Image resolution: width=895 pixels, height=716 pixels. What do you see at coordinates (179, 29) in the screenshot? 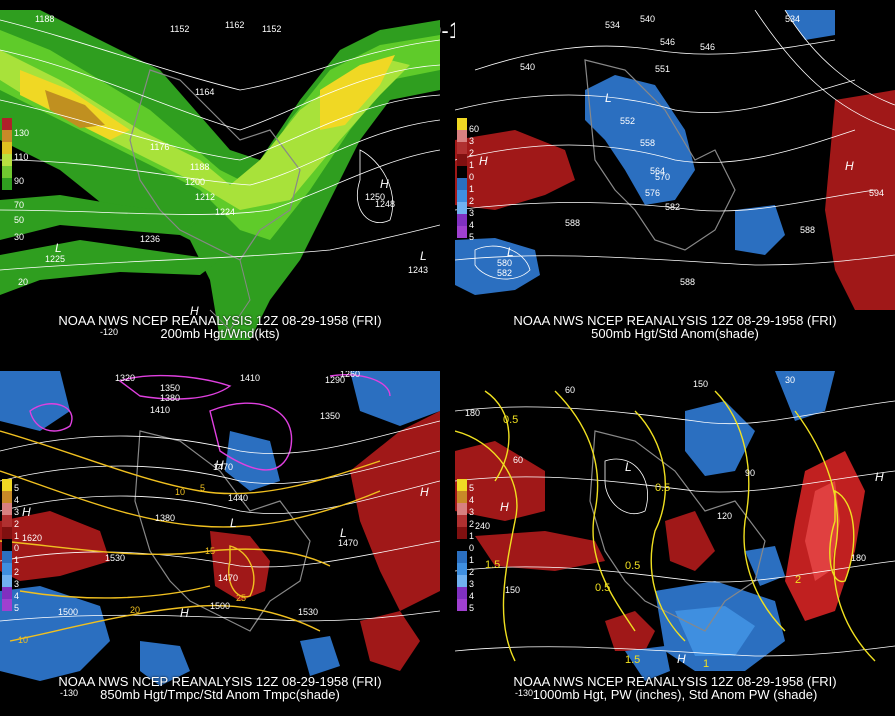
I see `svg-text: 1152` at bounding box center [179, 29].